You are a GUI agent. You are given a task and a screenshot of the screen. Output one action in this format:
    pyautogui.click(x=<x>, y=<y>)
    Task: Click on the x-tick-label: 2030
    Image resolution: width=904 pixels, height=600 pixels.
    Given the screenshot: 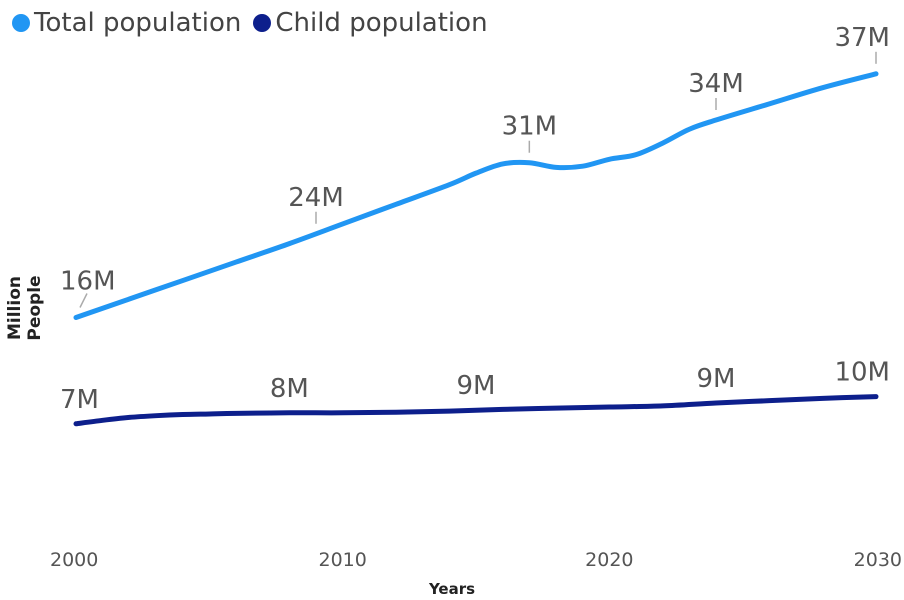 What is the action you would take?
    pyautogui.click(x=878, y=560)
    